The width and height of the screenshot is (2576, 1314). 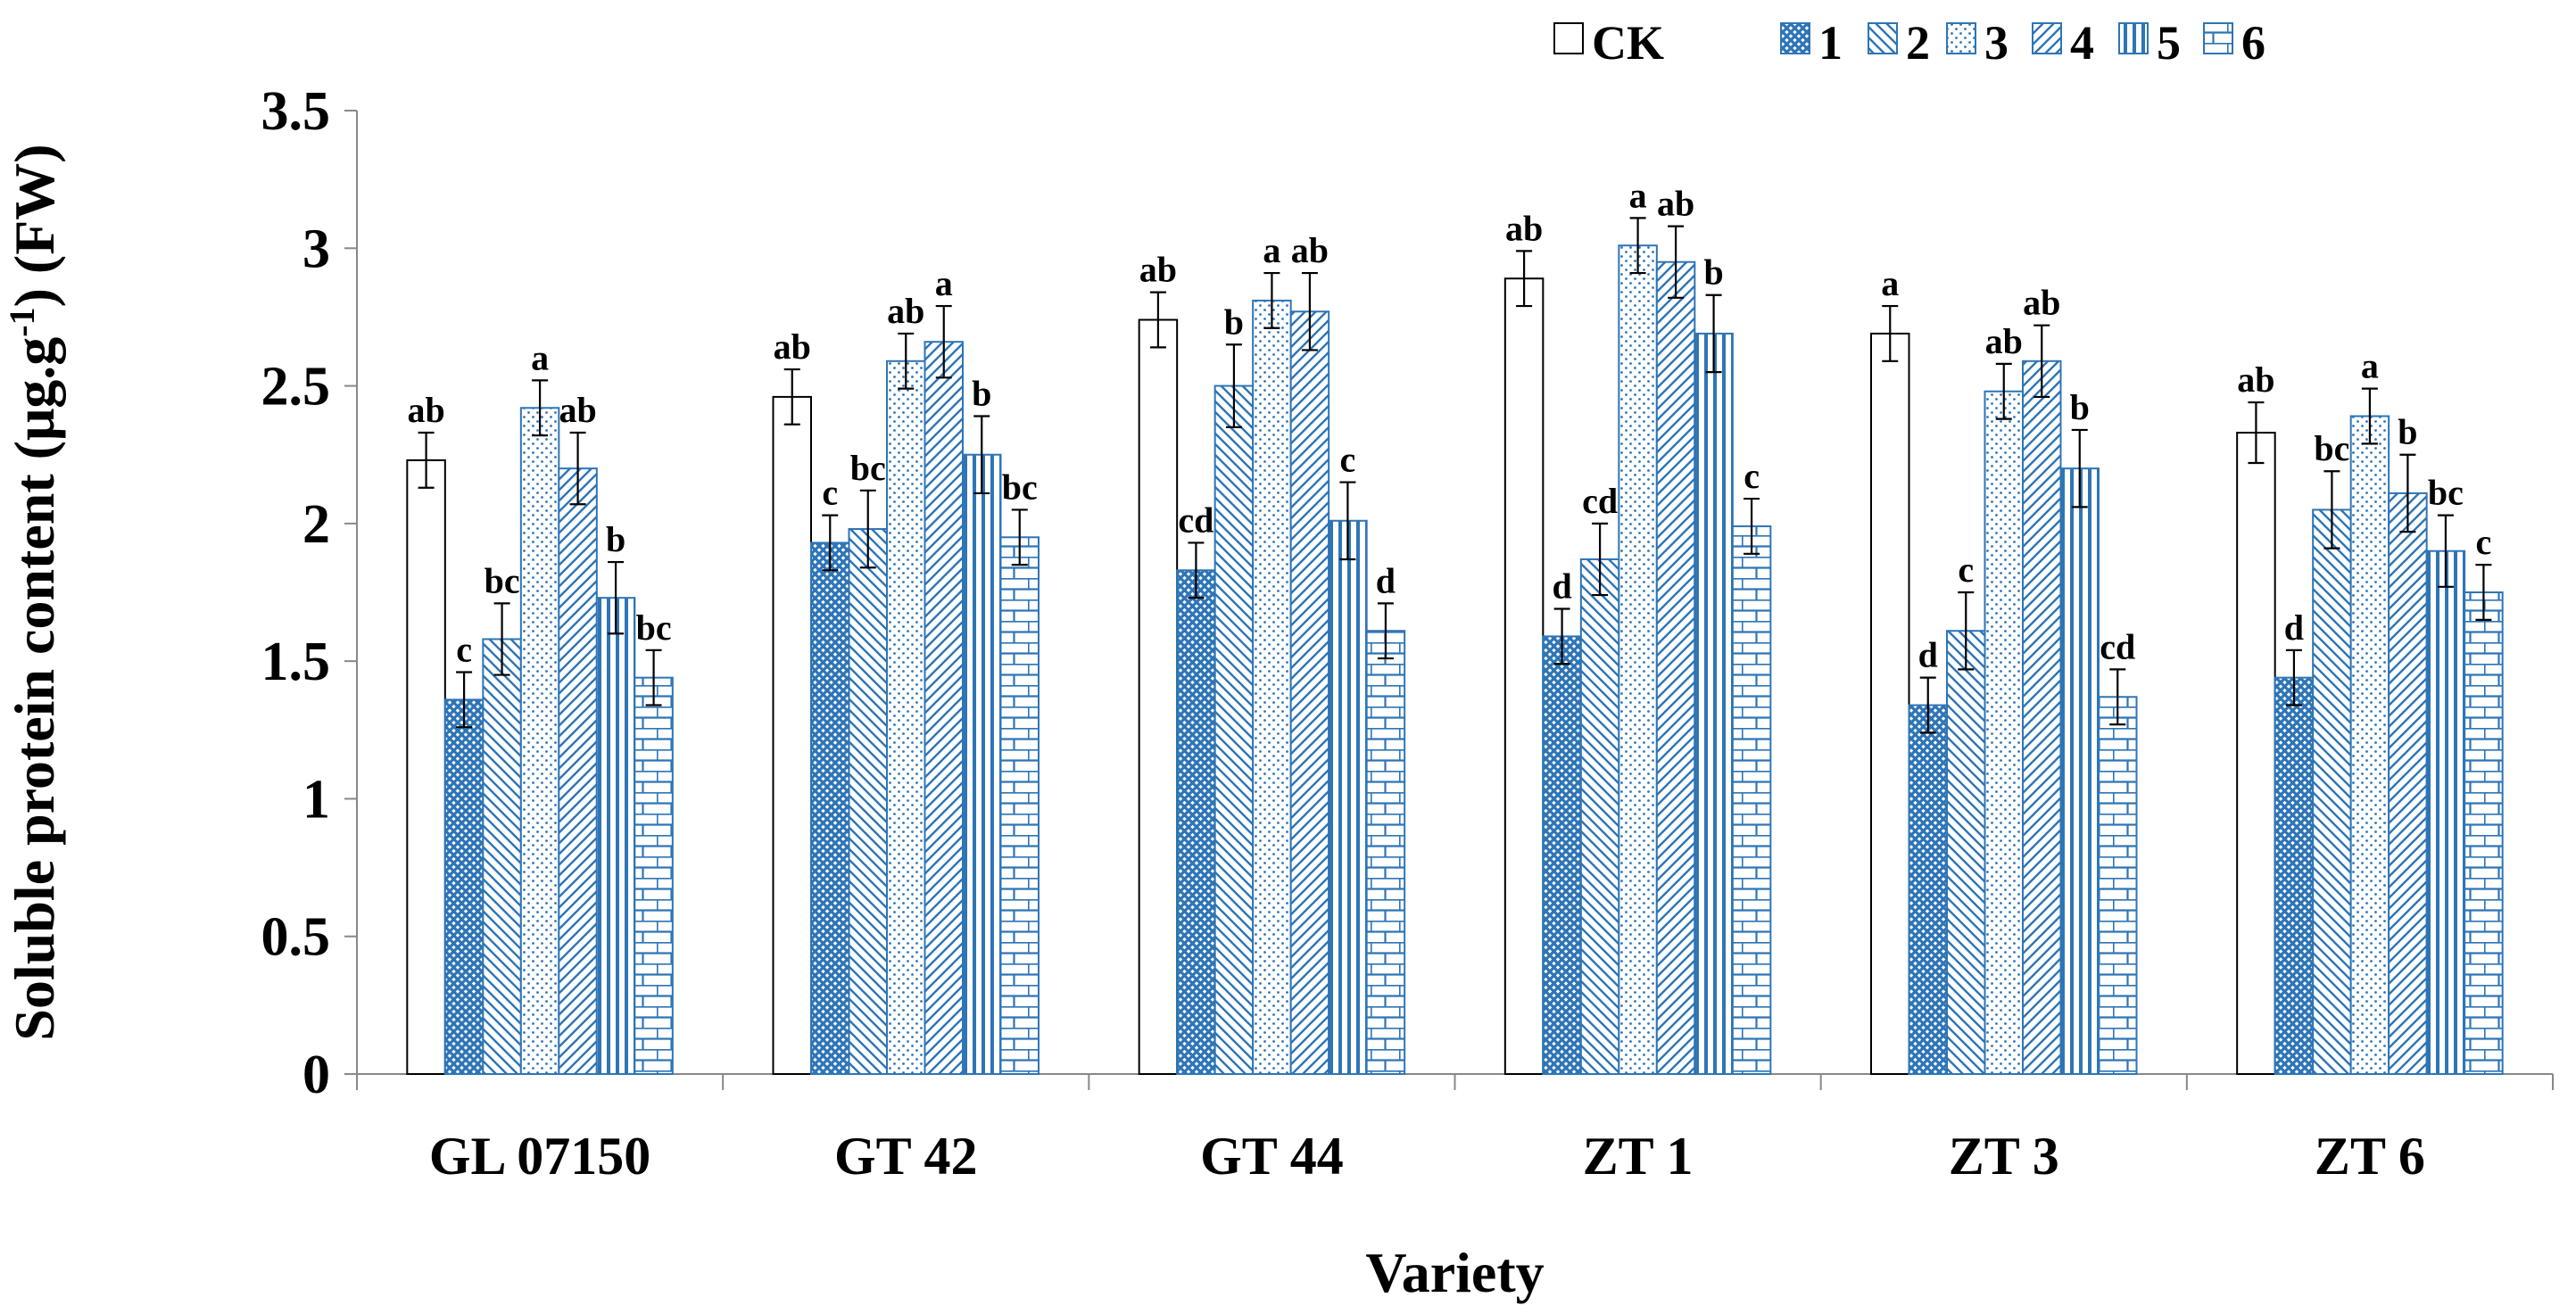 What do you see at coordinates (1830, 43) in the screenshot?
I see `legend-label: 1` at bounding box center [1830, 43].